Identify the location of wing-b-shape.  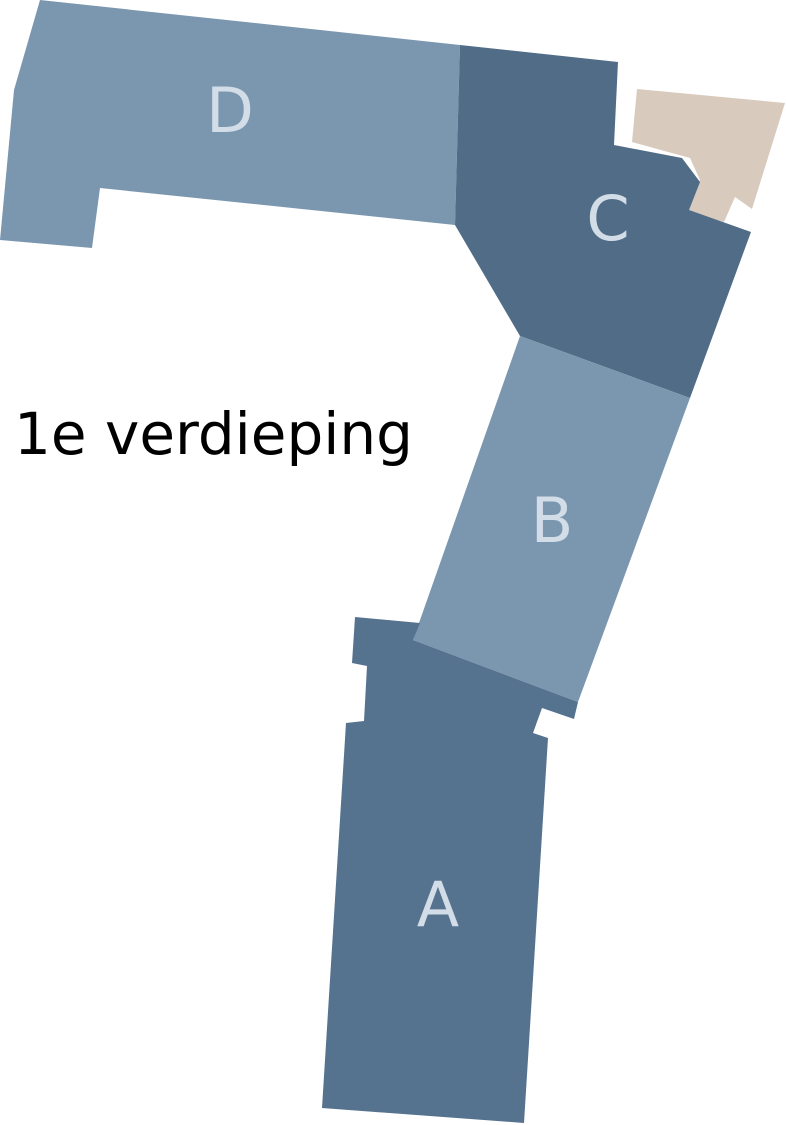
(551, 519).